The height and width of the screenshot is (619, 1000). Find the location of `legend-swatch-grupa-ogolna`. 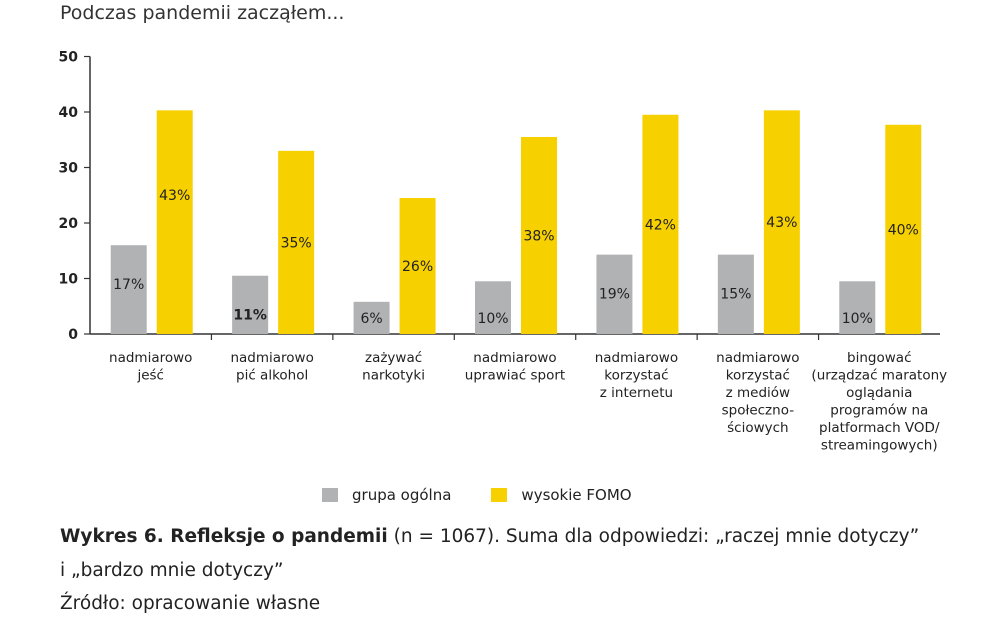

legend-swatch-grupa-ogolna is located at coordinates (330, 495).